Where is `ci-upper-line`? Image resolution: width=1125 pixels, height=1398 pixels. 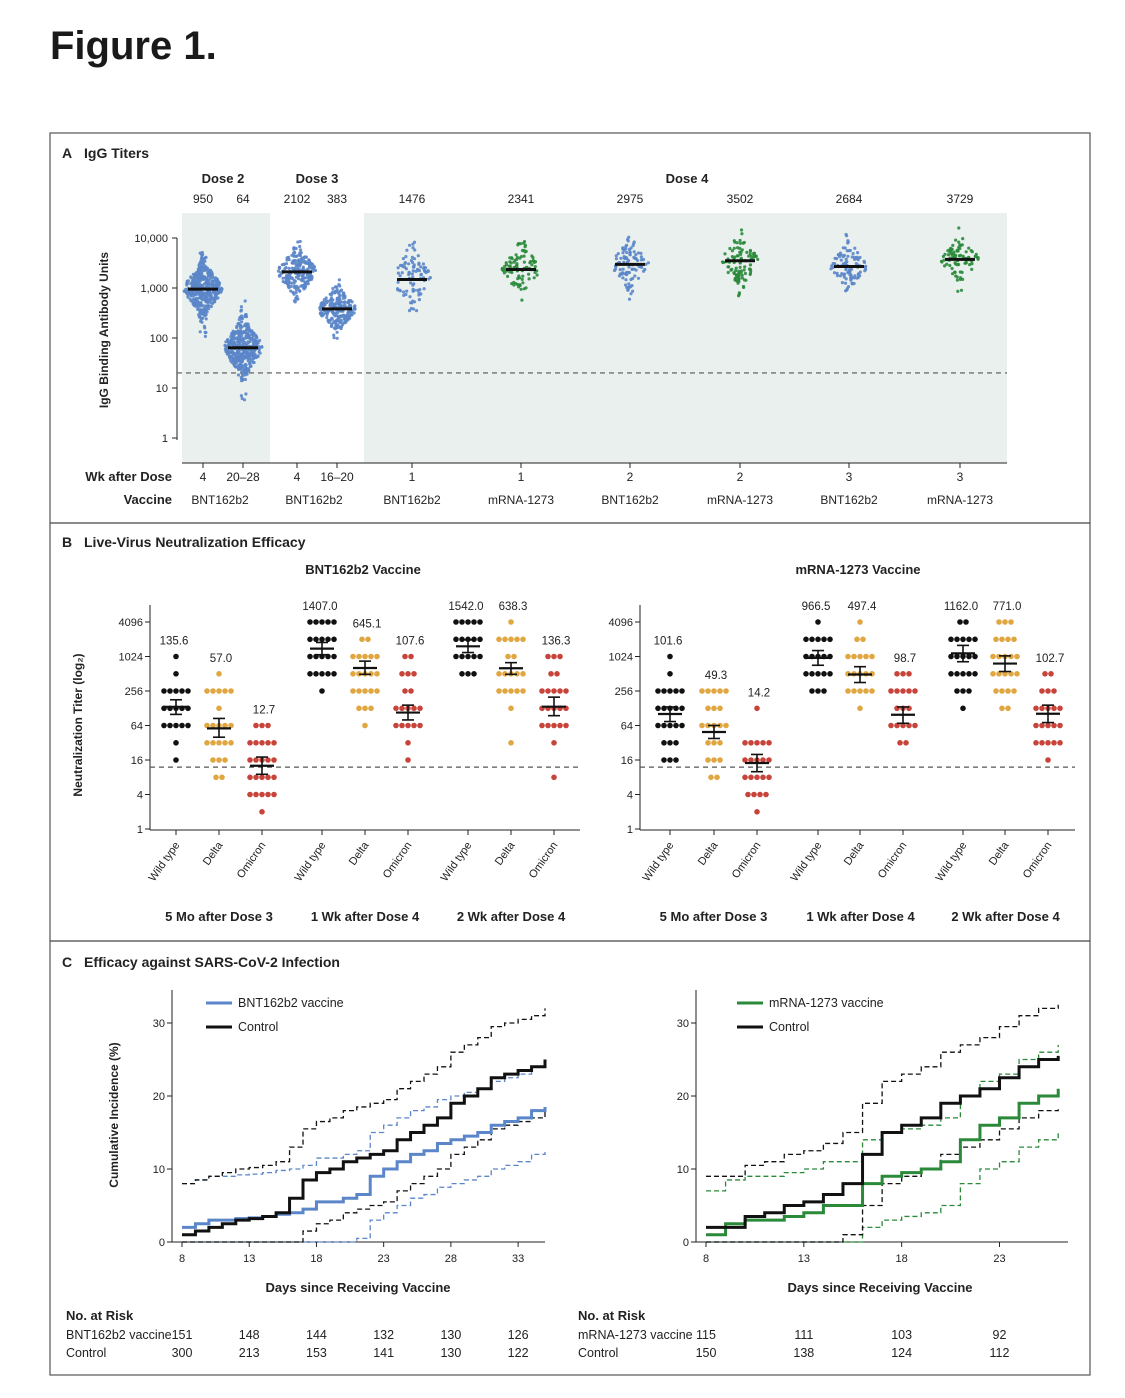
ci-upper-line is located at coordinates (364, 1124).